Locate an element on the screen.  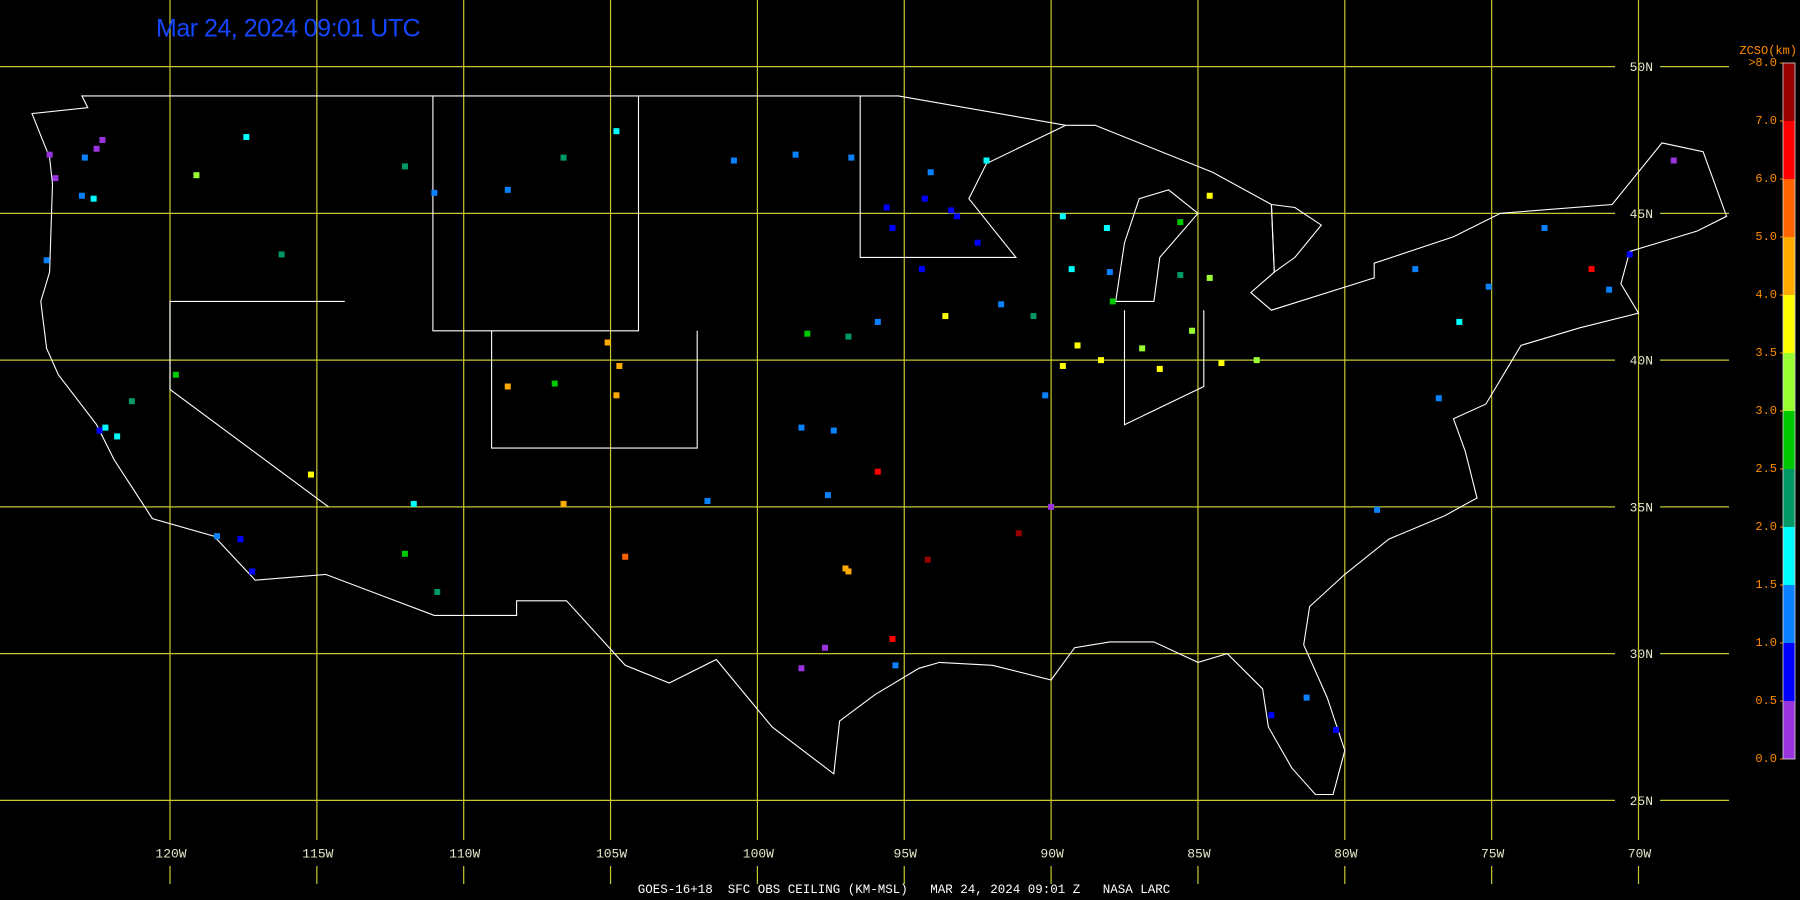
lon-label: 90W is located at coordinates (1052, 853).